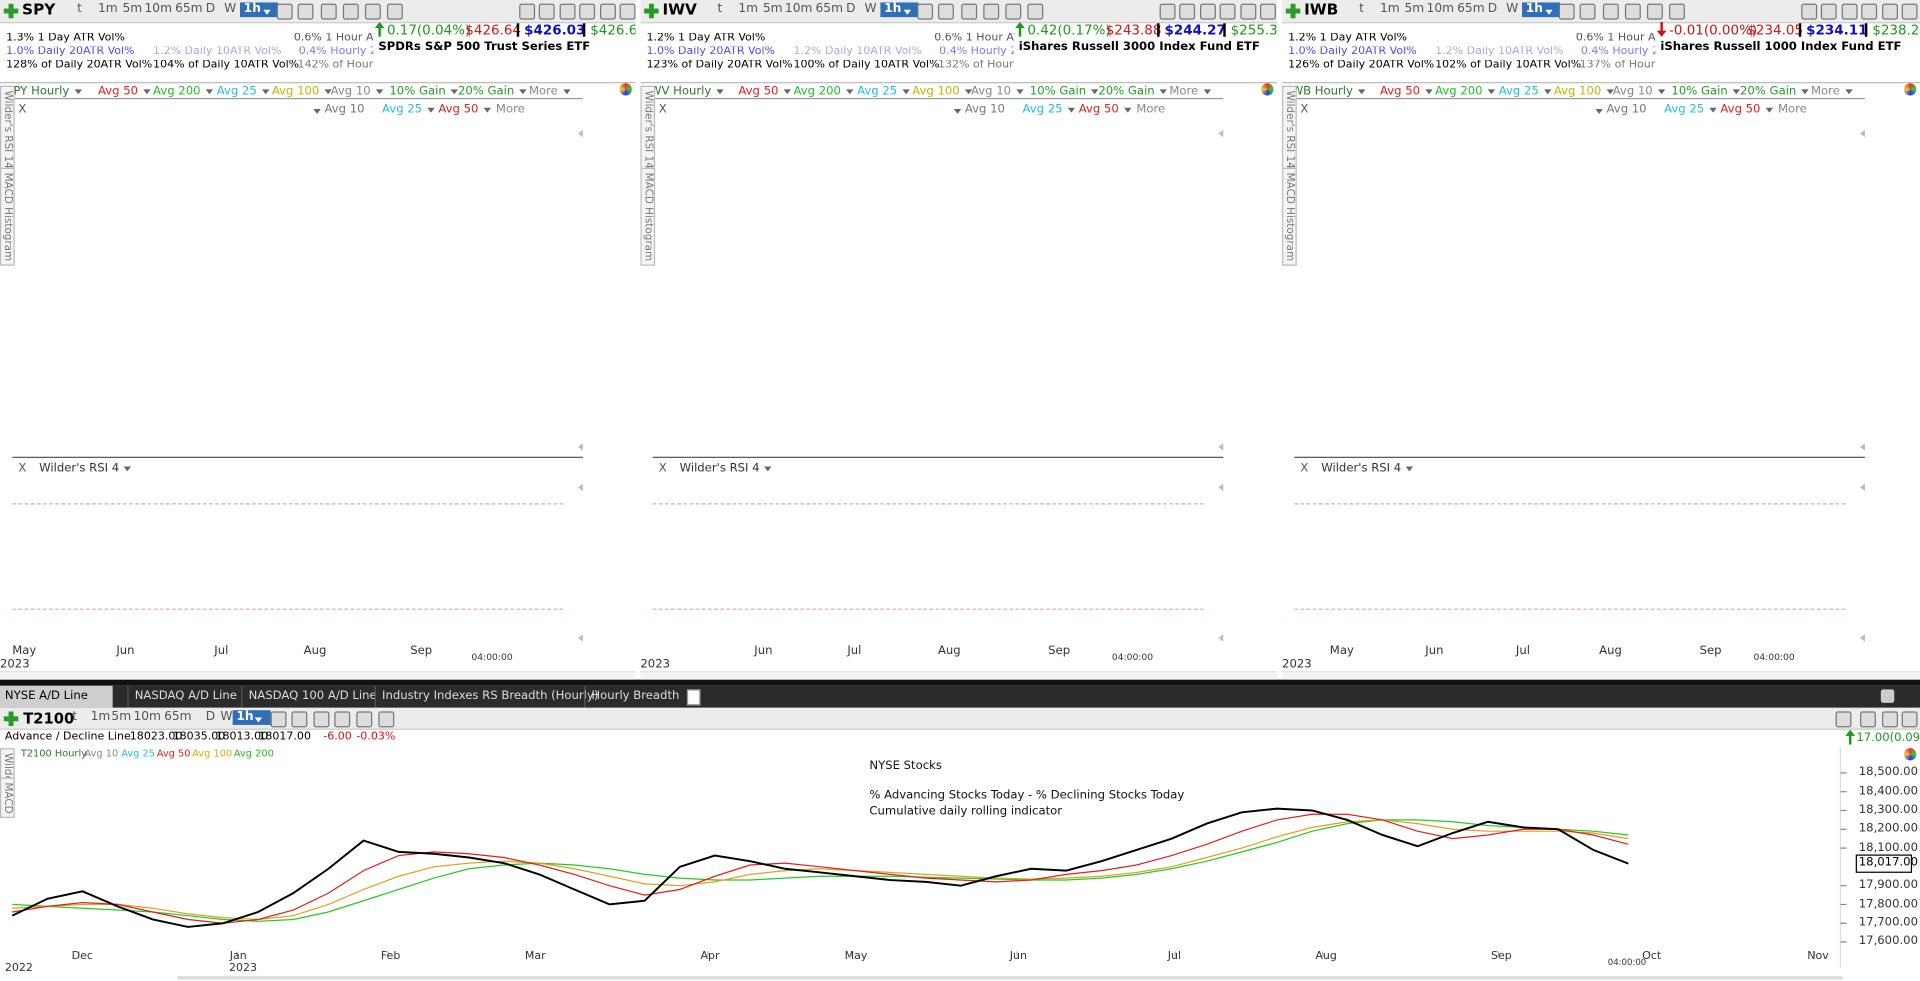 The width and height of the screenshot is (1920, 981). I want to click on tab: NYSE A/D Line, so click(56, 696).